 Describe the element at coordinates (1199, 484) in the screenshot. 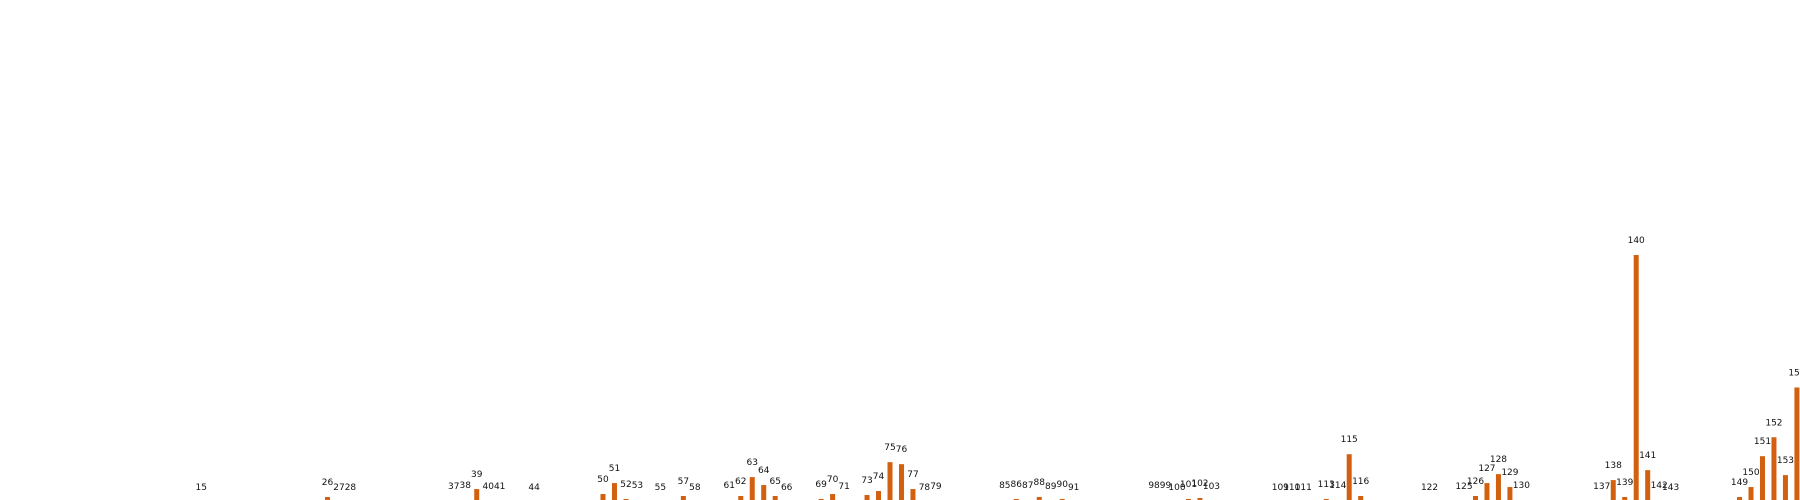

I see `bar-label-102: 102` at that location.